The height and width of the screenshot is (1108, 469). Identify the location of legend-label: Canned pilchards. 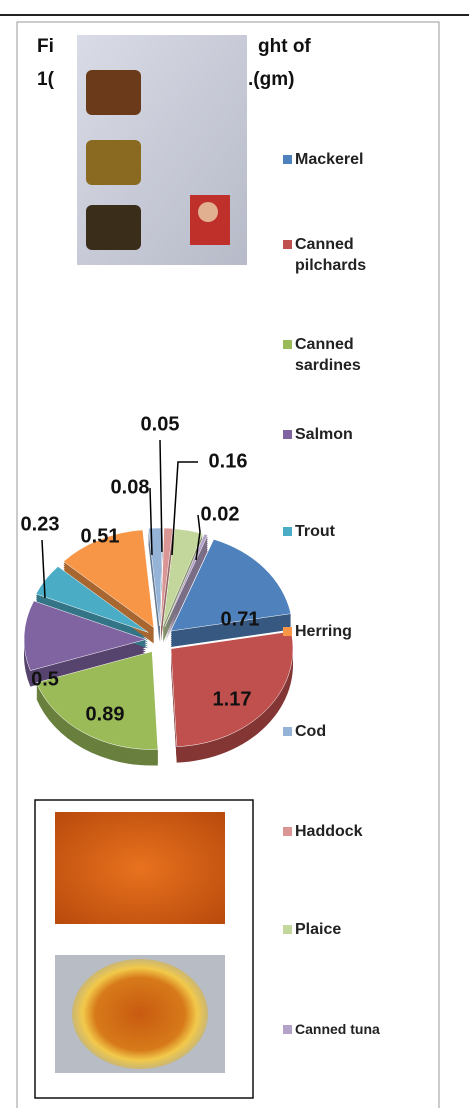
(331, 255).